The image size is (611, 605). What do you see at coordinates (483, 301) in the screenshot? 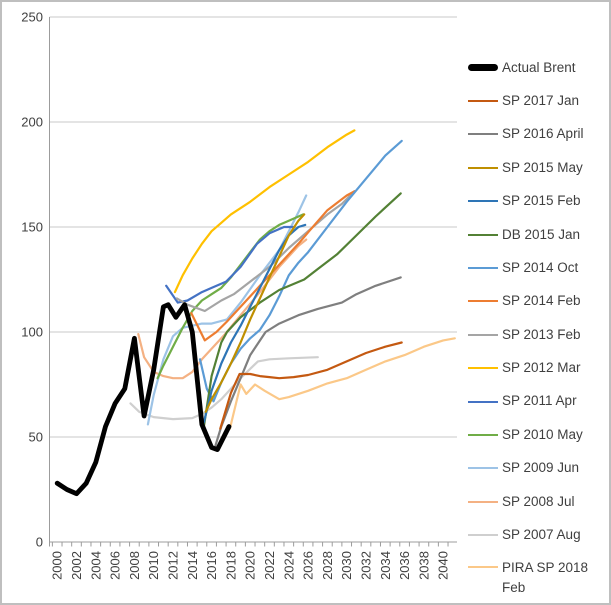
I see `legend-swatch-sp-2014-feb` at bounding box center [483, 301].